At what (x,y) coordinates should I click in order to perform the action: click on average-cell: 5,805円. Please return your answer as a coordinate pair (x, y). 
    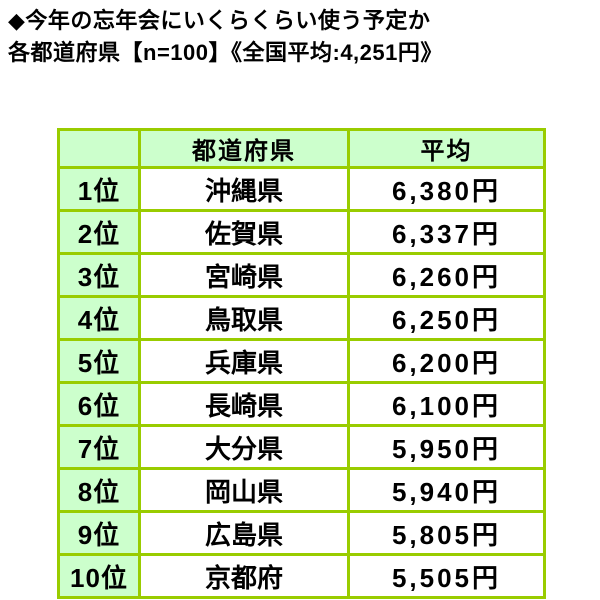
    Looking at the image, I should click on (446, 533).